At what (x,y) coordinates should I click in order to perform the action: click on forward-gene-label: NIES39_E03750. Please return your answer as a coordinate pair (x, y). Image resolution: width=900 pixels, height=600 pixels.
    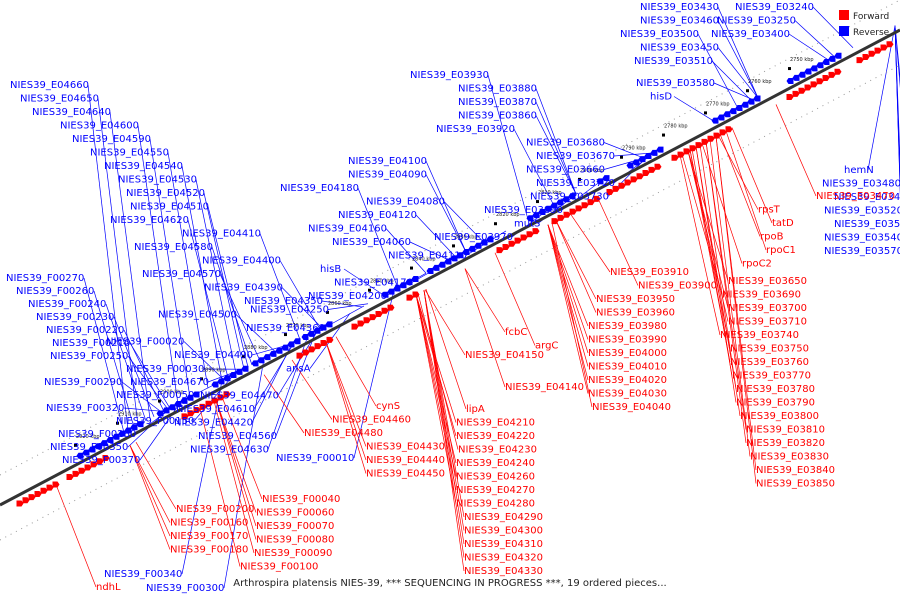
    Looking at the image, I should click on (769, 349).